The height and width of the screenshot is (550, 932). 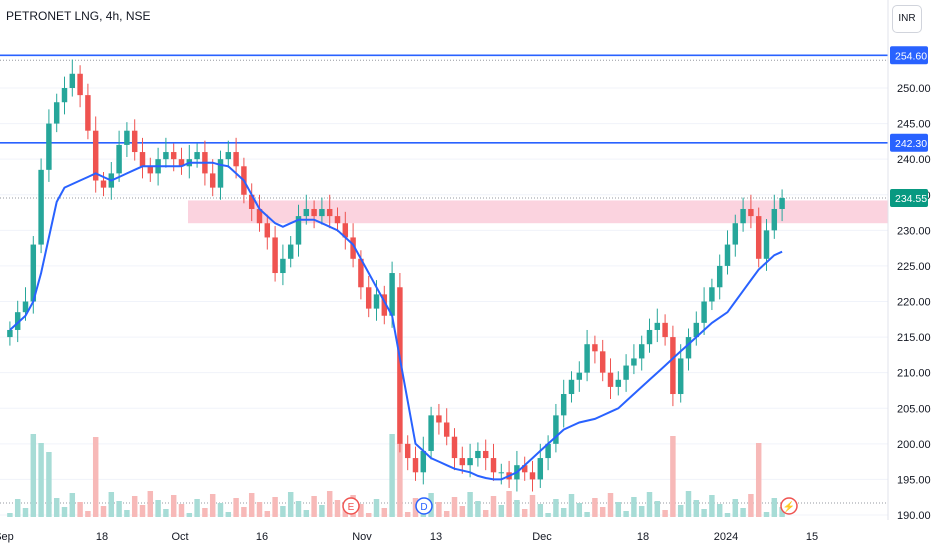 I want to click on price-tick-label: 210.00, so click(x=914, y=374).